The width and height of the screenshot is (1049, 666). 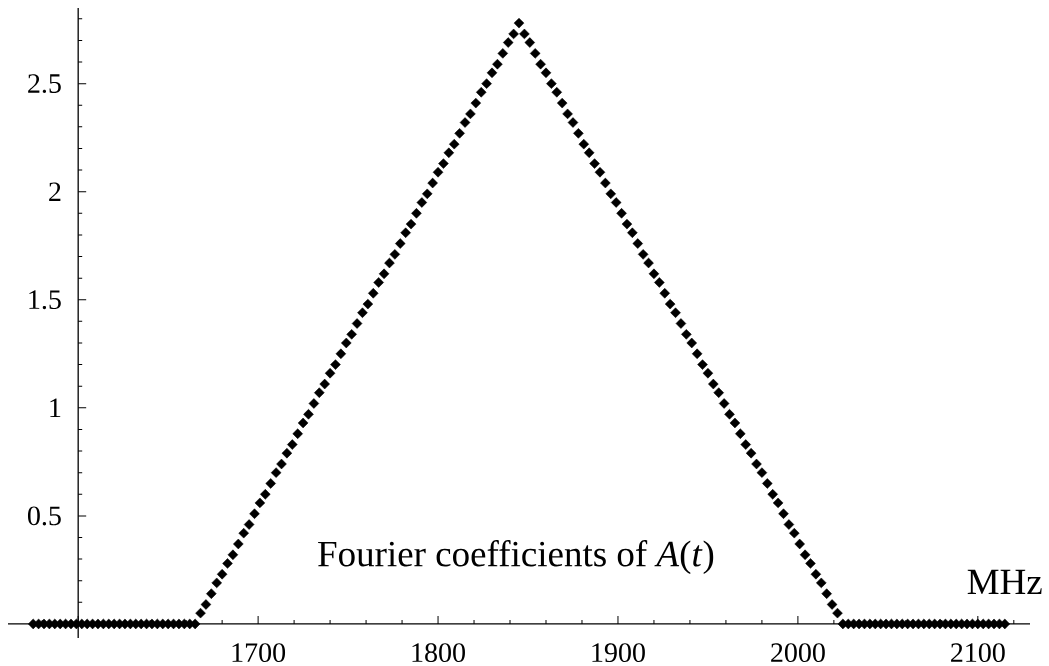 What do you see at coordinates (55, 191) in the screenshot?
I see `y-tick-label: 2` at bounding box center [55, 191].